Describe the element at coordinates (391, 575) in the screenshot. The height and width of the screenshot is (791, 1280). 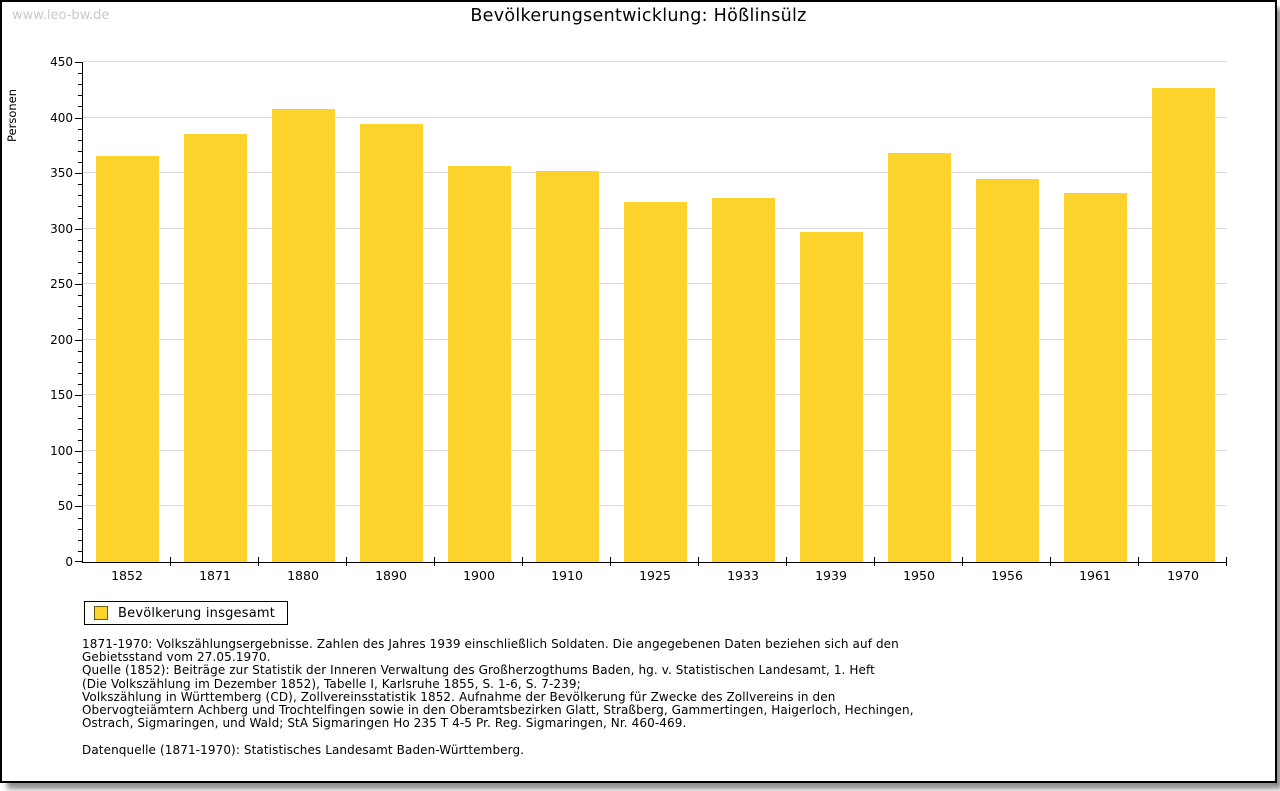
I see `x-axis-tick-label: 1890` at that location.